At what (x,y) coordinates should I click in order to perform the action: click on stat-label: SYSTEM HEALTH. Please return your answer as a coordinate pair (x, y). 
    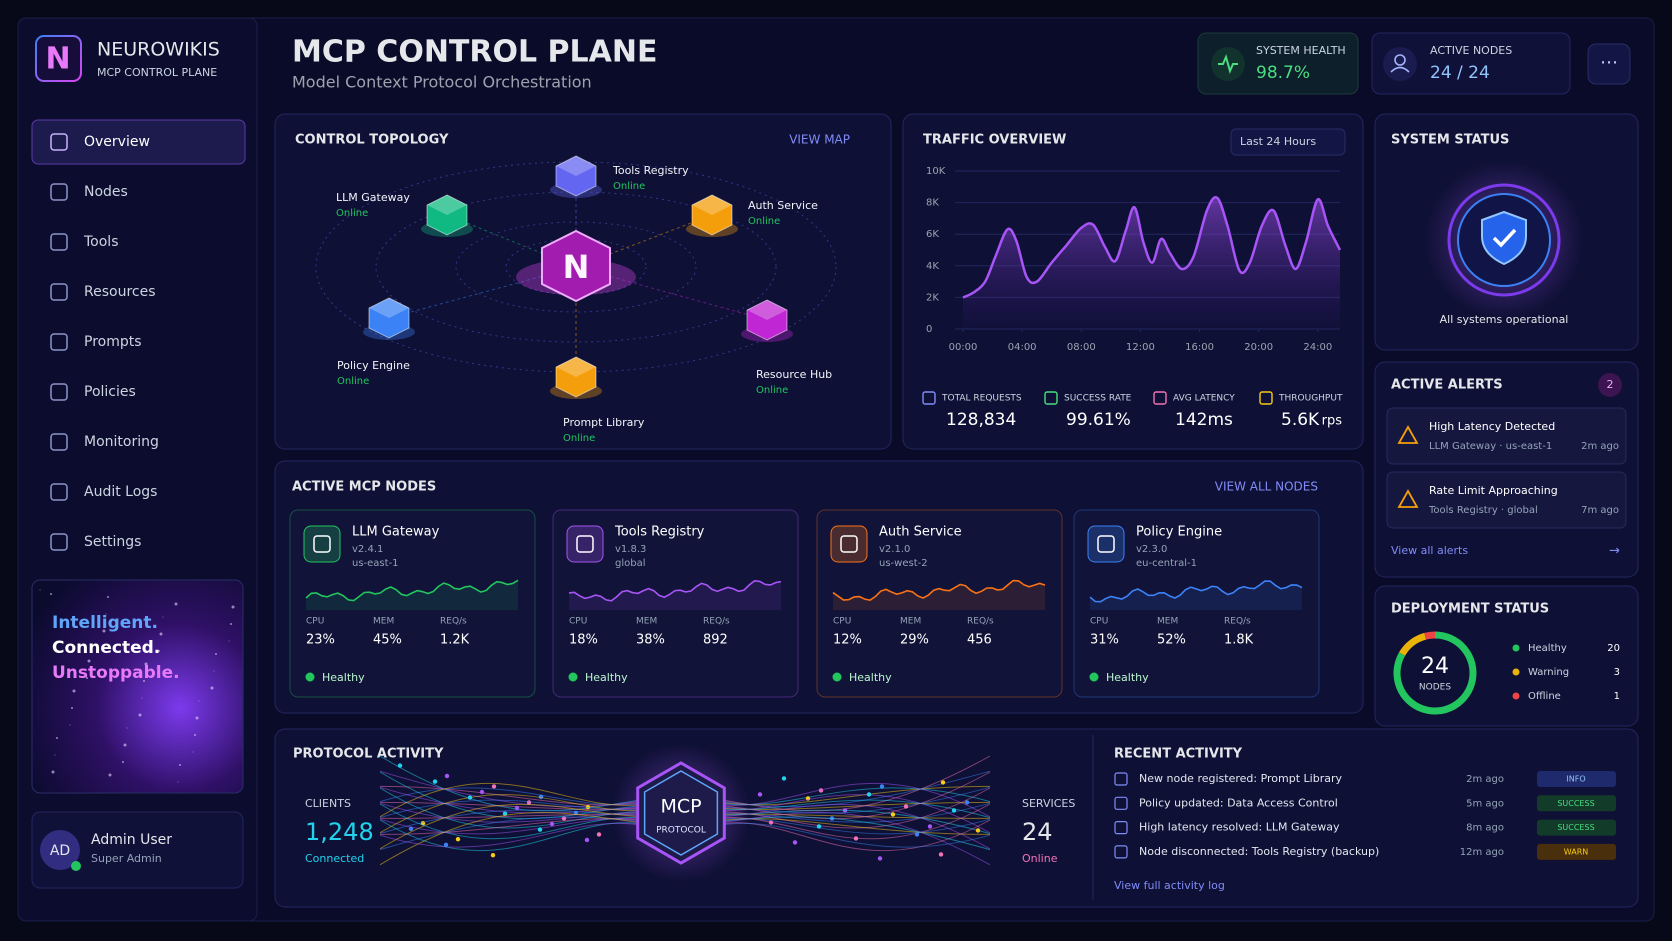
    Looking at the image, I should click on (1301, 50).